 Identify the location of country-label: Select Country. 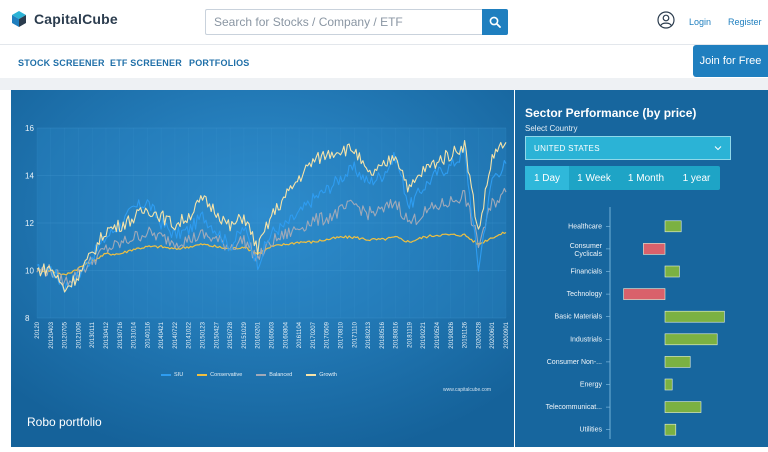
(551, 128).